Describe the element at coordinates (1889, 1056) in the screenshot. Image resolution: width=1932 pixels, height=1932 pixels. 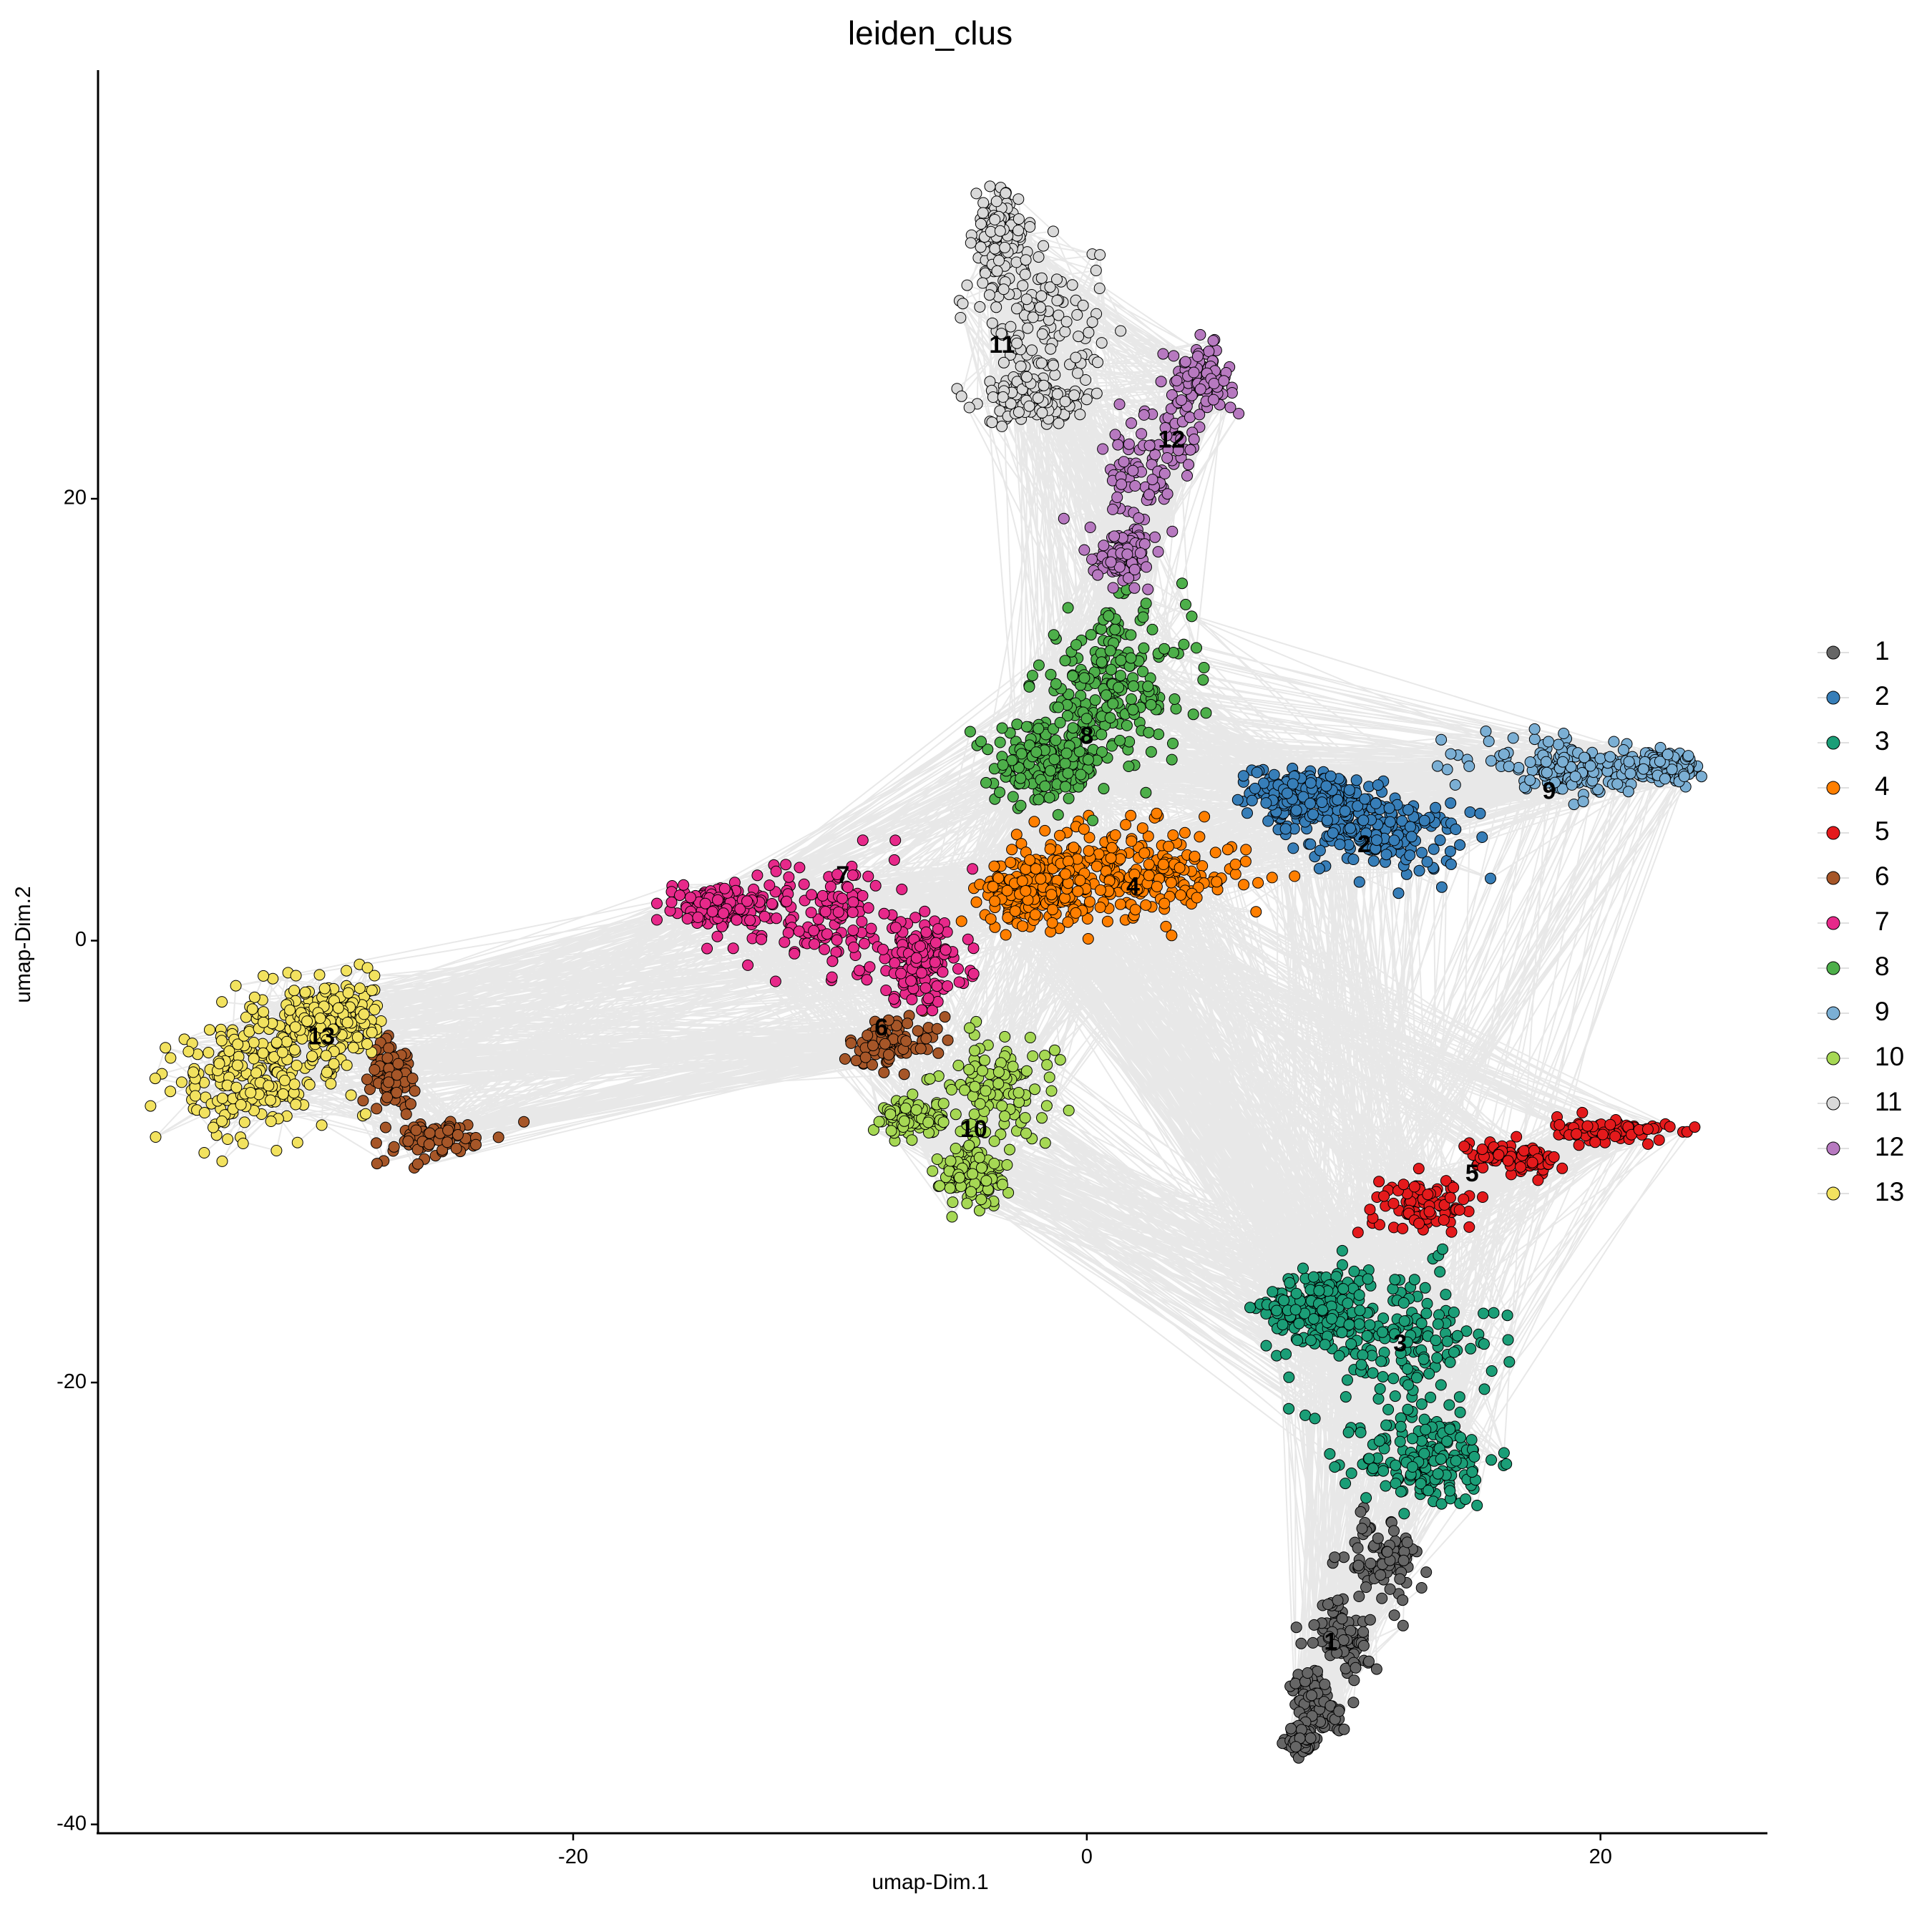
I see `legend-label: 10` at that location.